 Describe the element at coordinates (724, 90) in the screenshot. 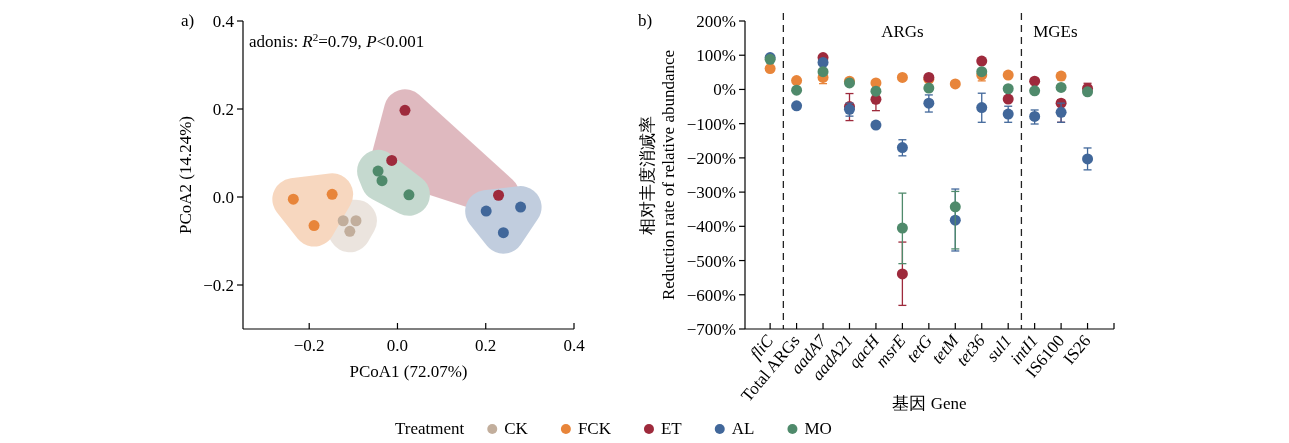

I see `y-tick-label: 0%` at that location.